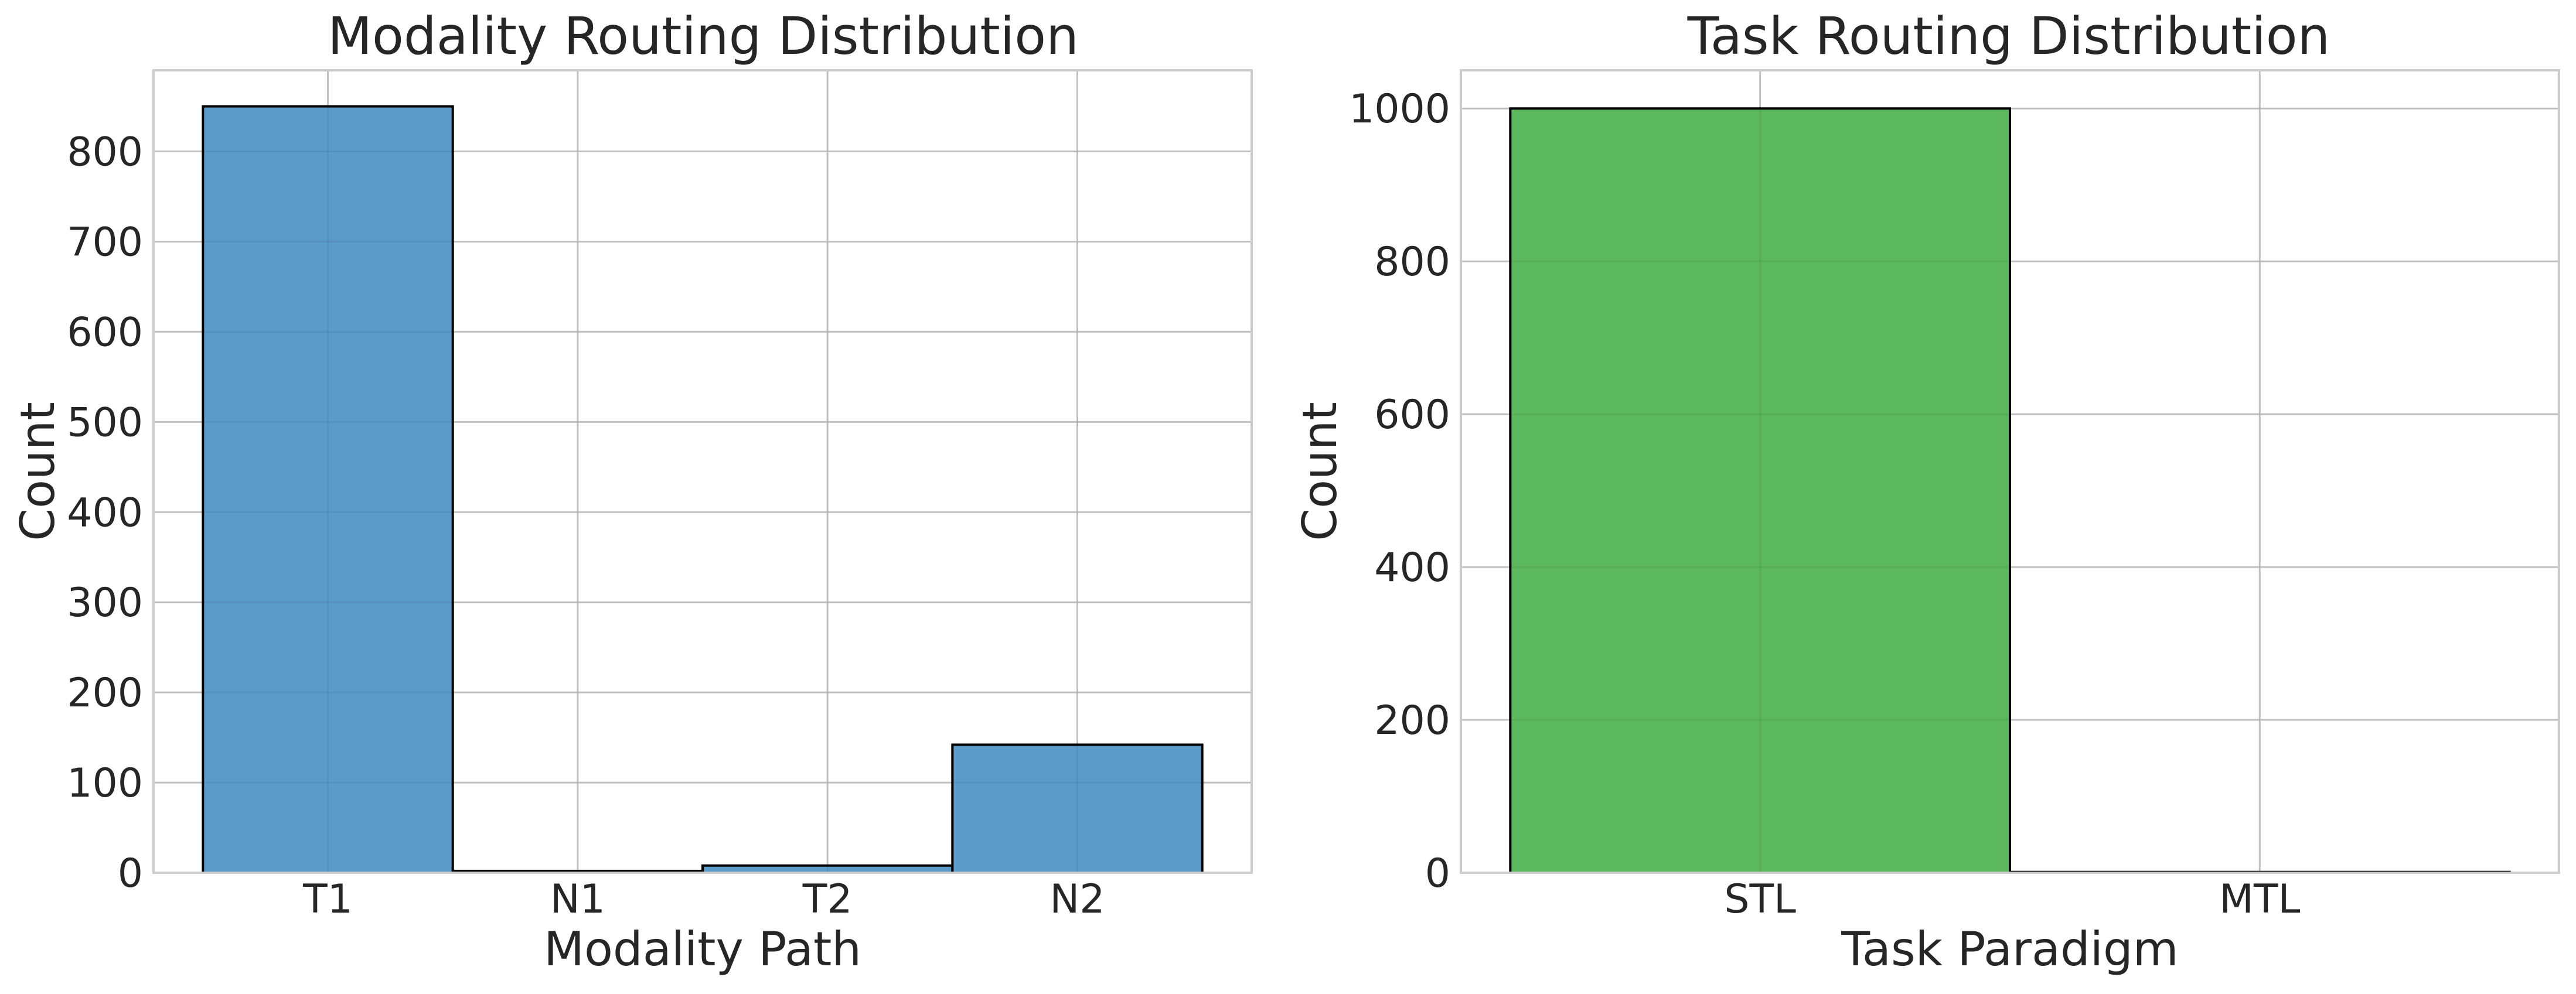 This screenshot has width=2576, height=994. I want to click on y-tick-labels: 0 200 400 600 800 1000, so click(1399, 491).